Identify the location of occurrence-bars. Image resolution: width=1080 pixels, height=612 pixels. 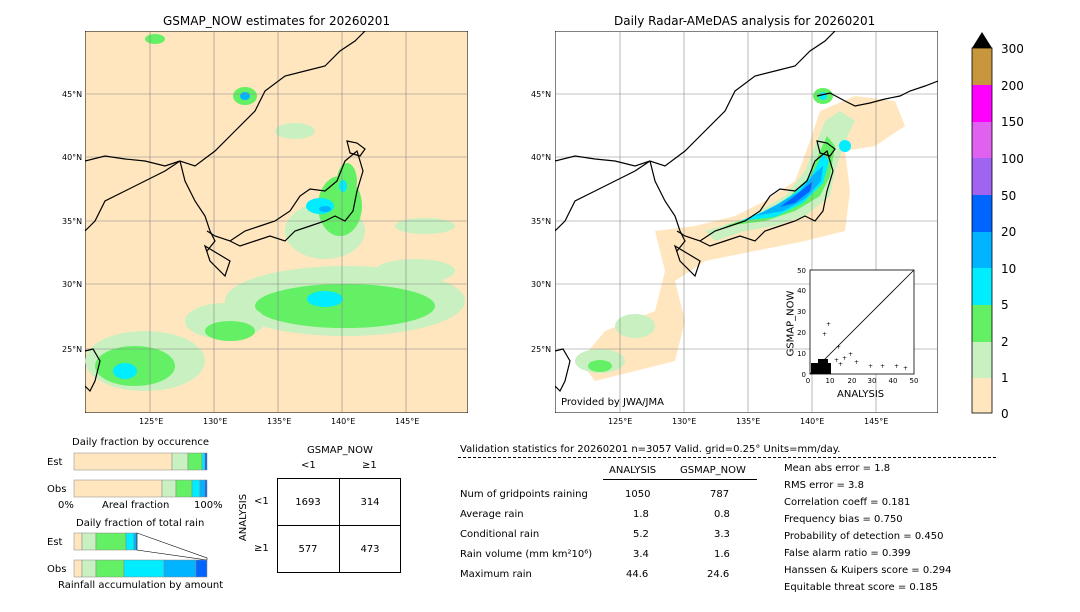
(143, 476).